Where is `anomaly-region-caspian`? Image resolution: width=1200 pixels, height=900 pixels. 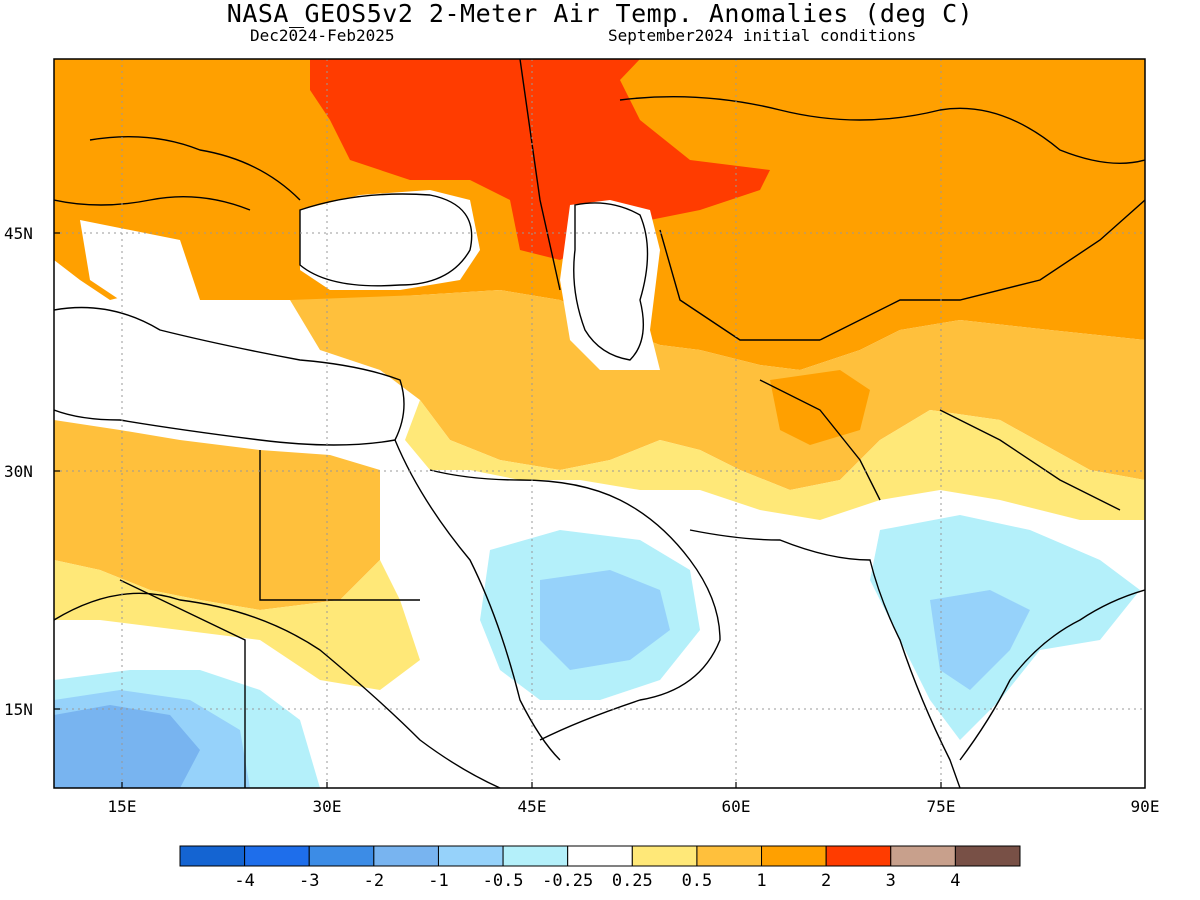 anomaly-region-caspian is located at coordinates (610, 285).